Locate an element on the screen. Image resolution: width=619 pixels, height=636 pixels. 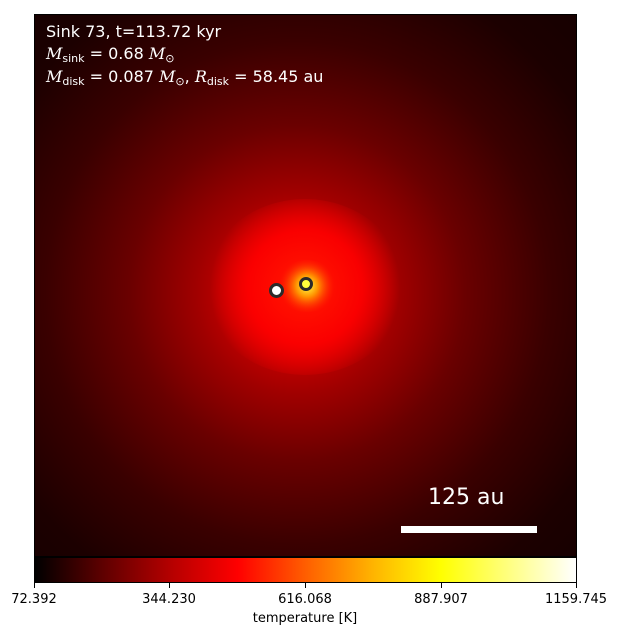
disk-radius-value: = 58.45 au is located at coordinates (279, 76).